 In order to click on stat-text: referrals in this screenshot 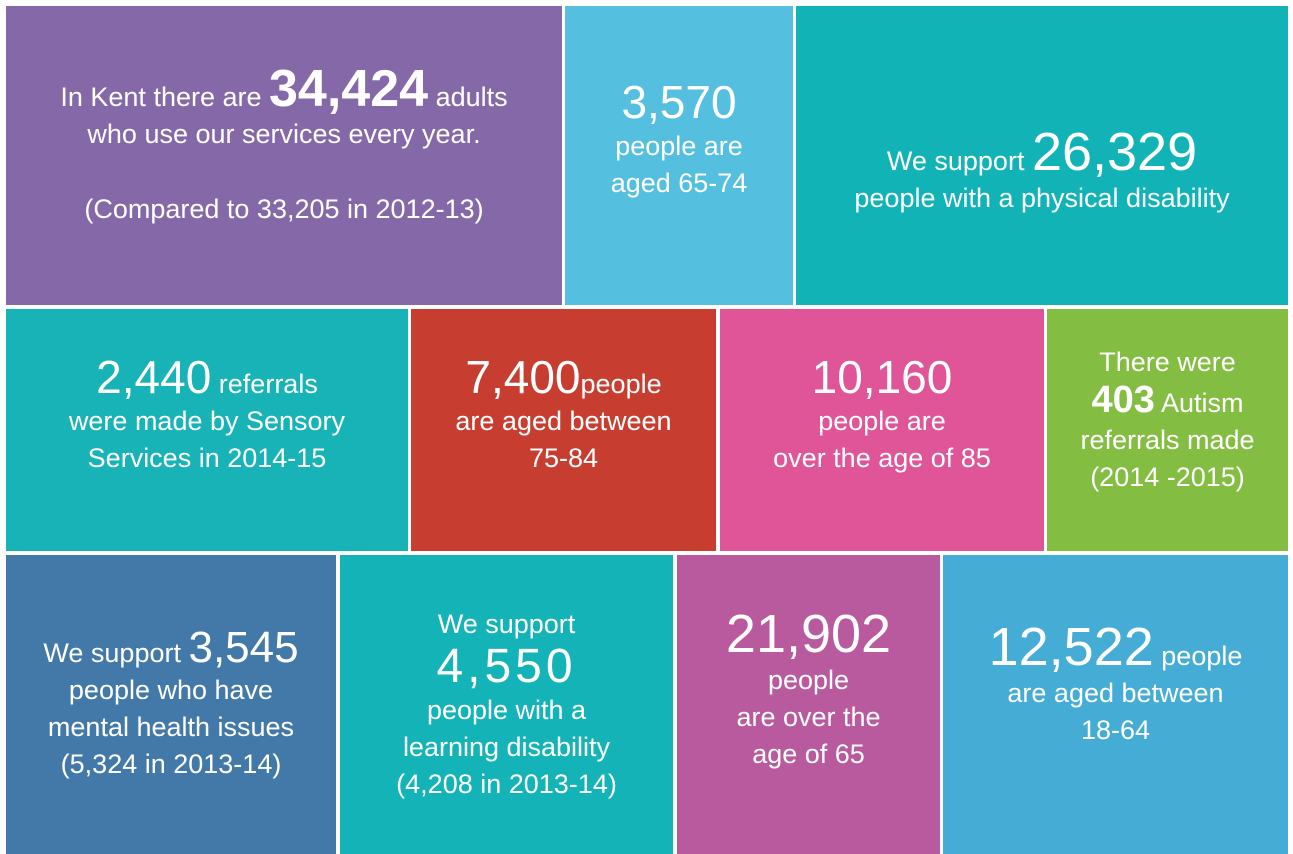, I will do `click(264, 383)`.